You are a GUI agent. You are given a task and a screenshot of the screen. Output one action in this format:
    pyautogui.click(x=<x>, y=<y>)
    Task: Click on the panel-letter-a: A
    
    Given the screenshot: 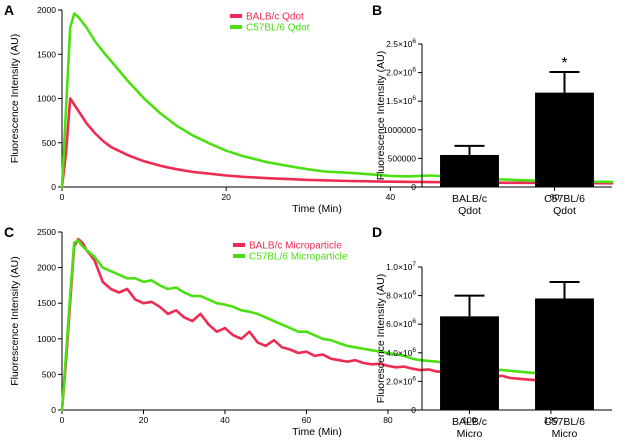 What is the action you would take?
    pyautogui.click(x=9, y=10)
    